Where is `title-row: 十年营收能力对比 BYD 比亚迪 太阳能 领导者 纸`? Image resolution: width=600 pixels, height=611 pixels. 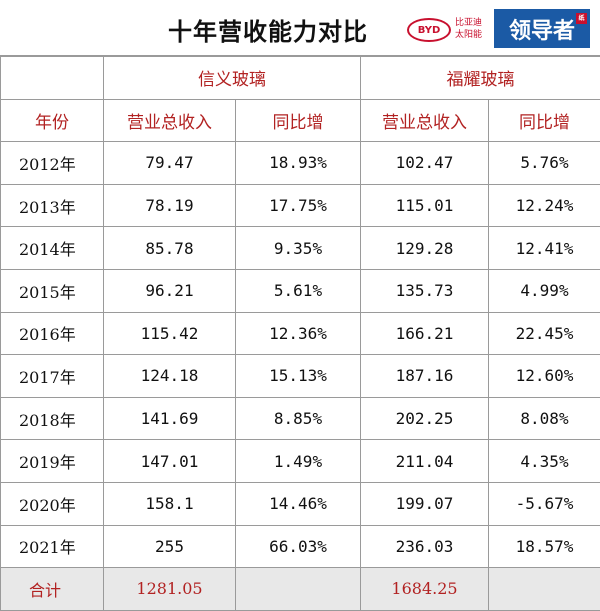
title-row: 十年营收能力对比 BYD 比亚迪 太阳能 领导者 纸 is located at coordinates (300, 28).